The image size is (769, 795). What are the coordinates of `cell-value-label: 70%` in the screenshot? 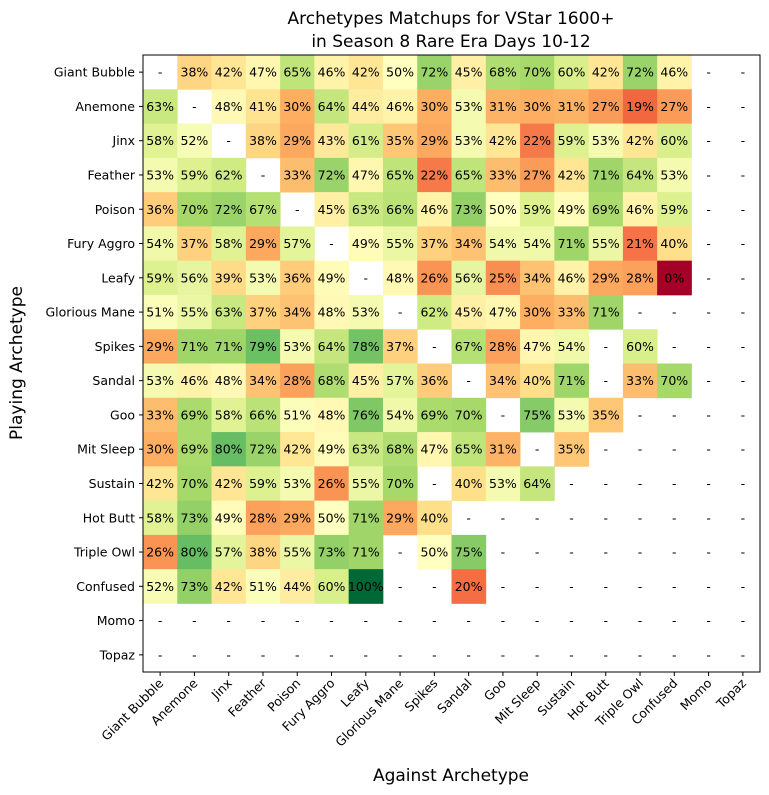 It's located at (469, 414).